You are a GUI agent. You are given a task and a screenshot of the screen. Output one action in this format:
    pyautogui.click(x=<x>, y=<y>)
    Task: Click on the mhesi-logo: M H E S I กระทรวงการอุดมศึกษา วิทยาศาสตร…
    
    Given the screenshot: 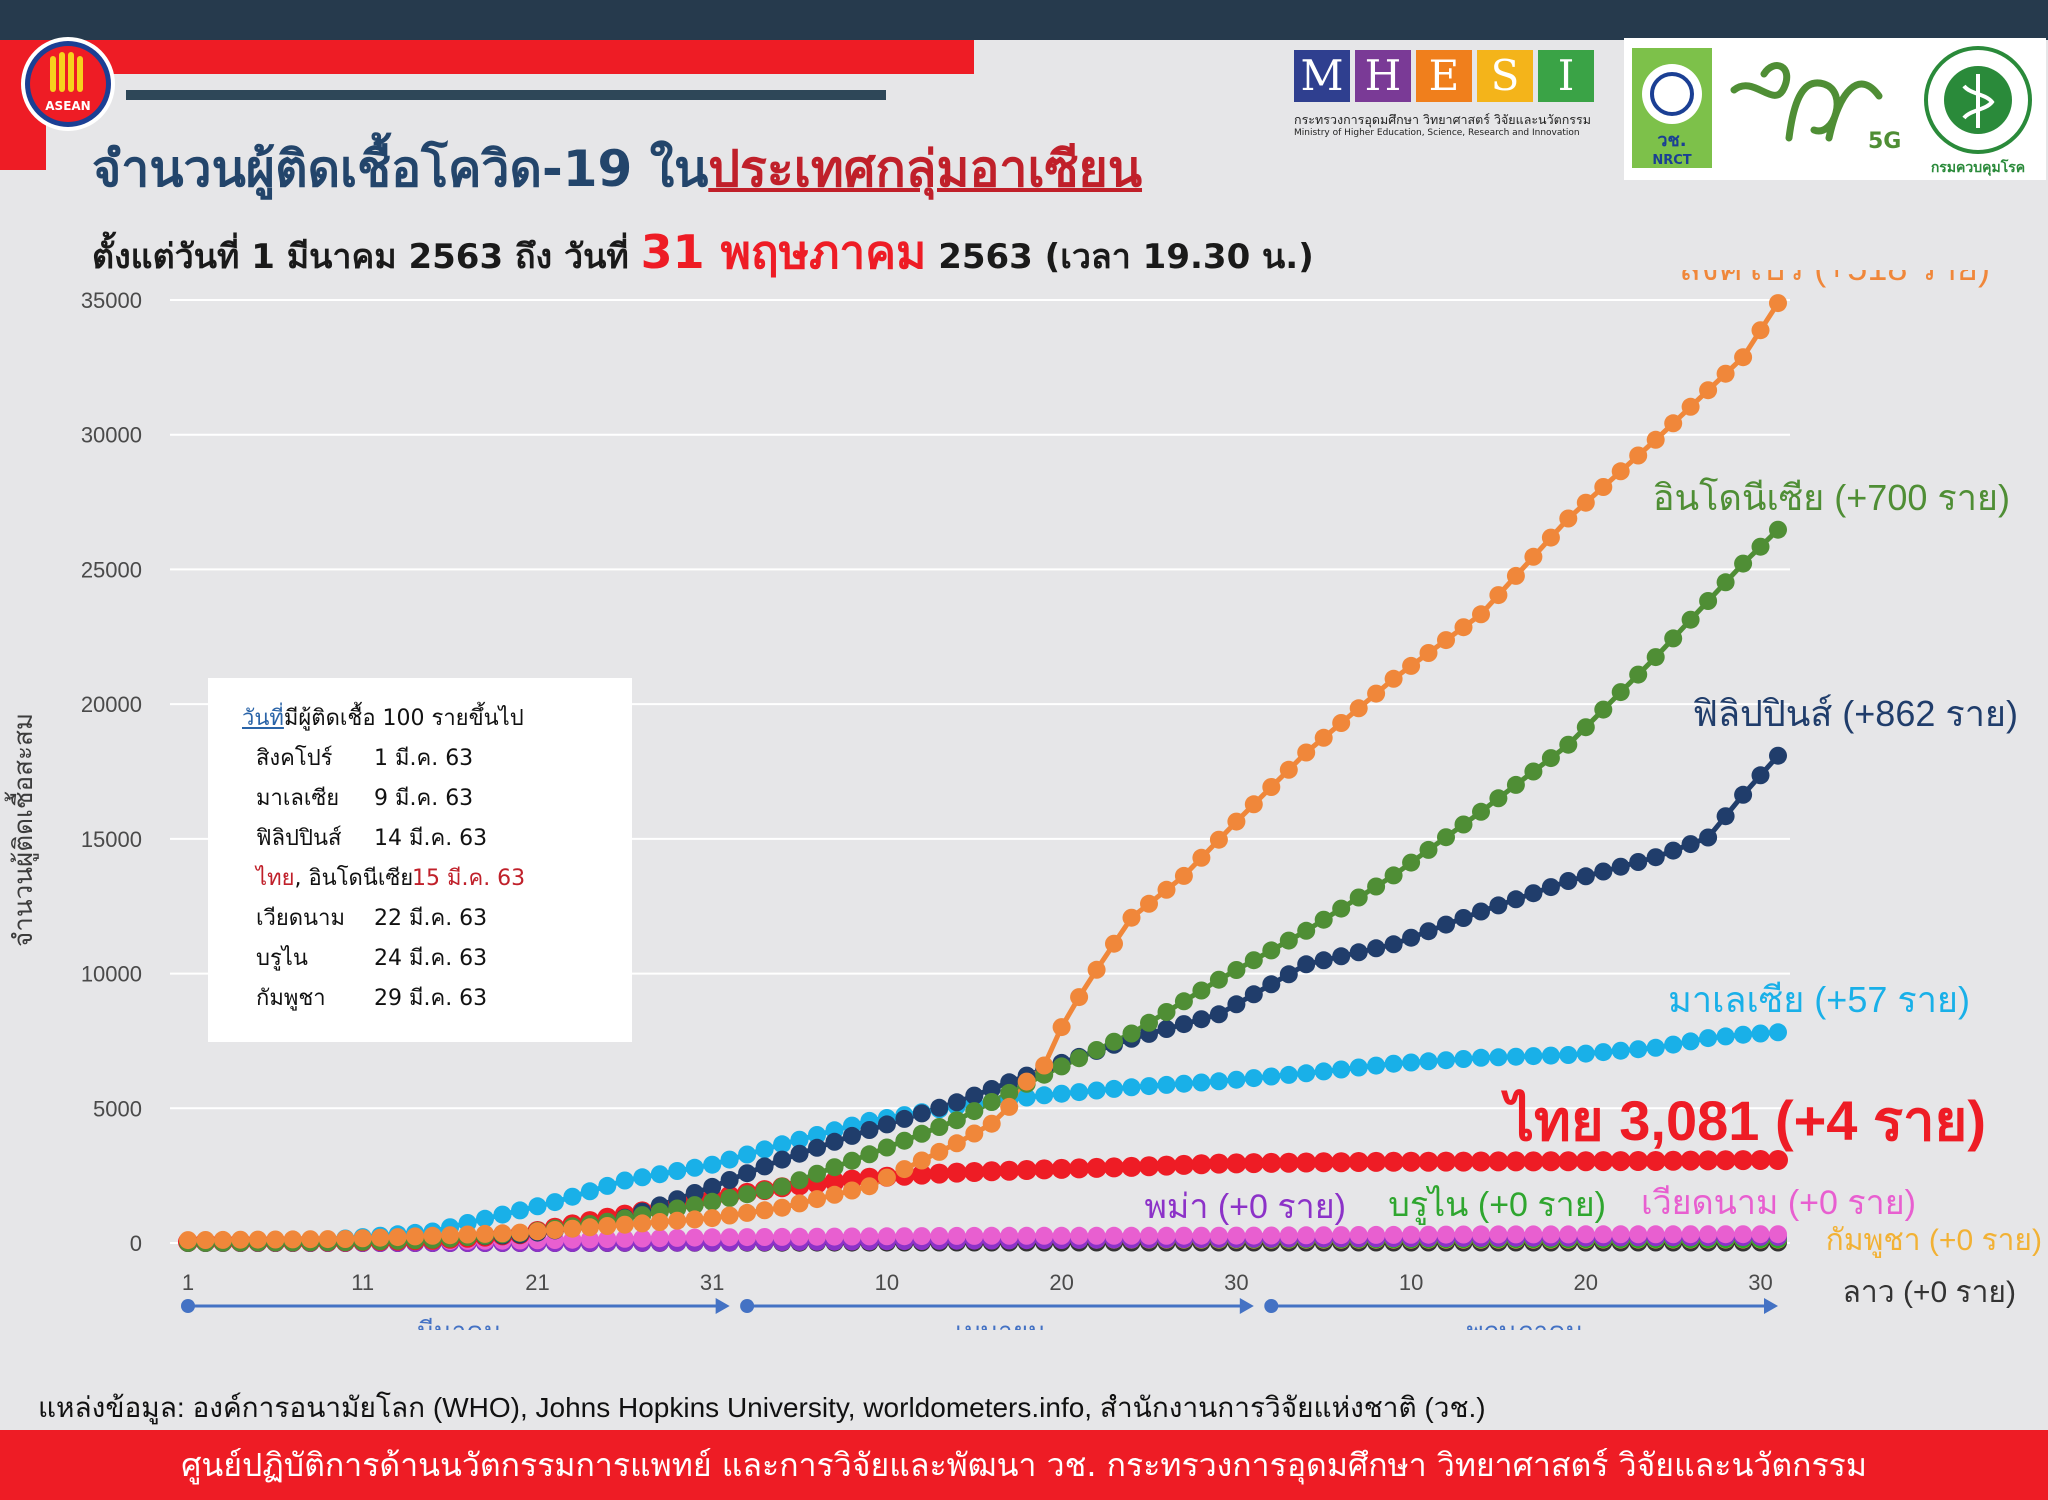 What is the action you would take?
    pyautogui.click(x=1460, y=95)
    